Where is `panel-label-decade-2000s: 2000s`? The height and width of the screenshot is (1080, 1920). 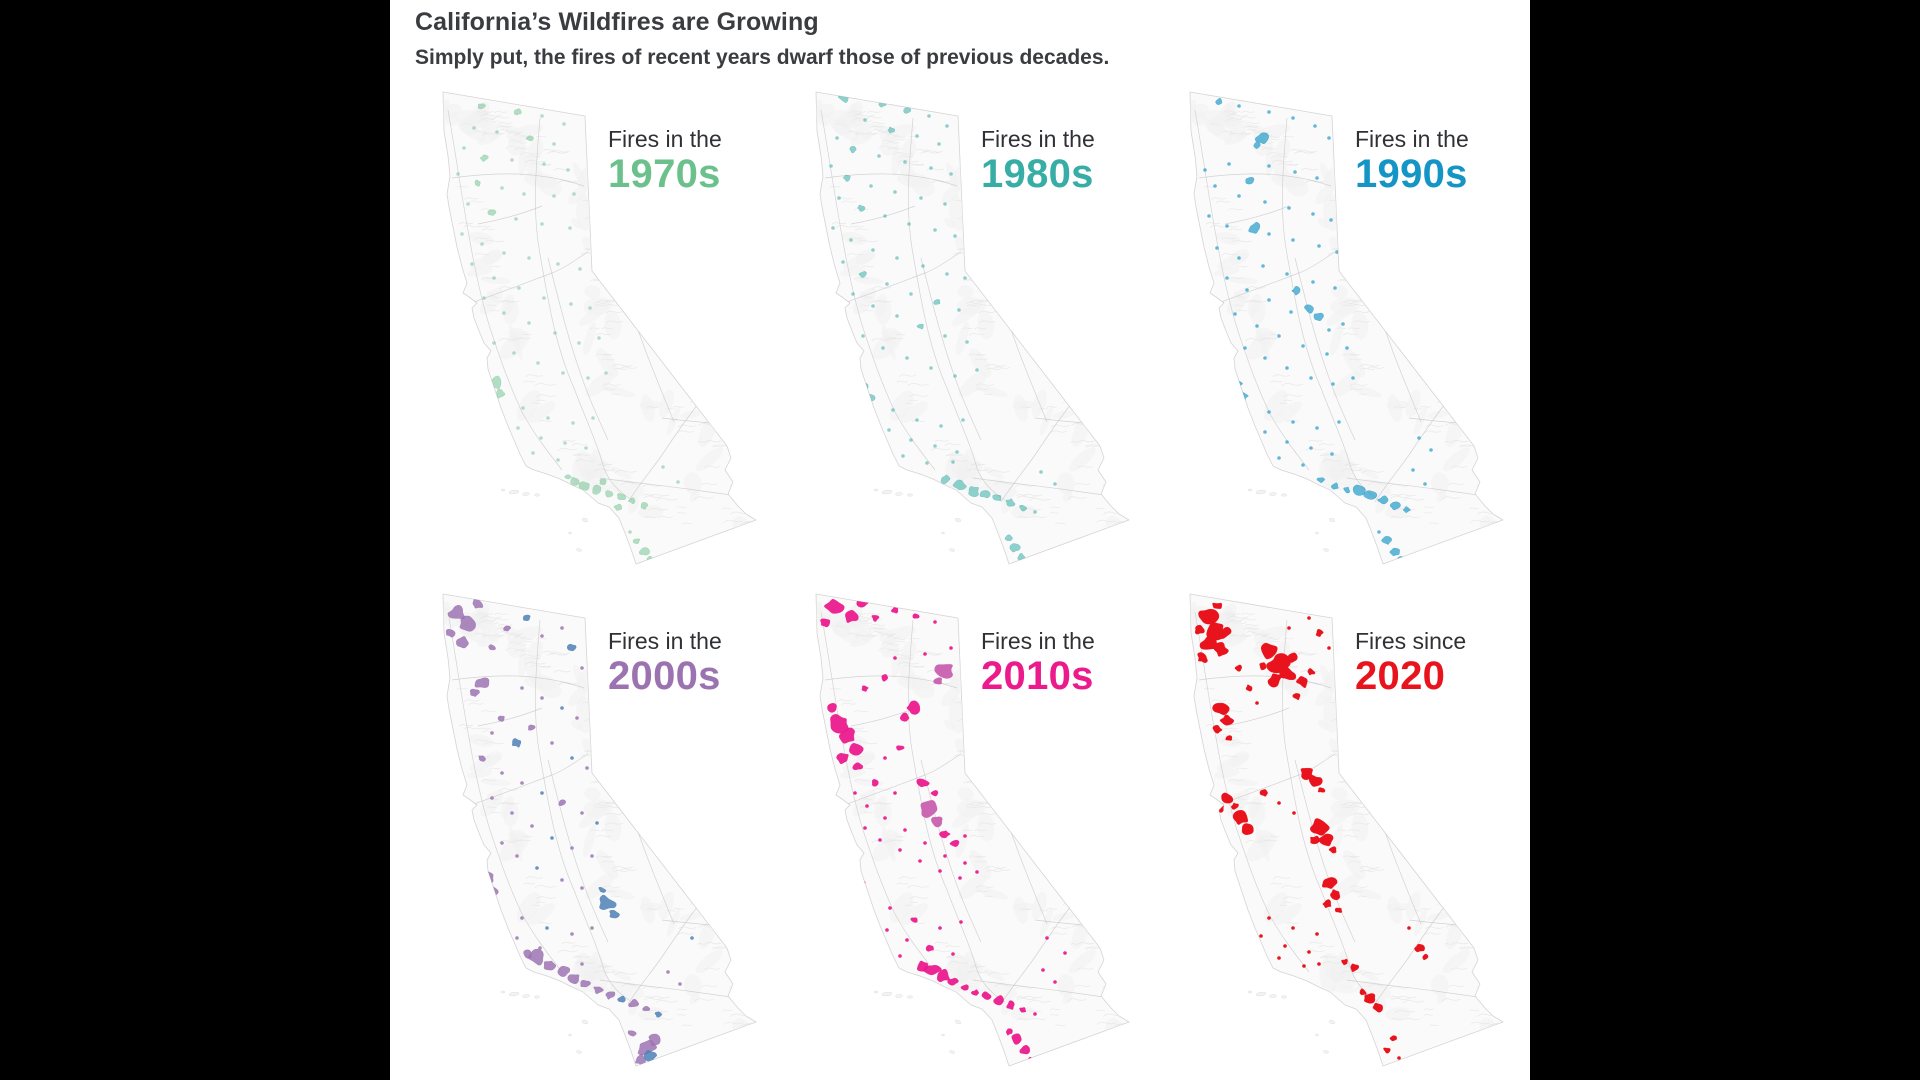
panel-label-decade-2000s: 2000s is located at coordinates (664, 676).